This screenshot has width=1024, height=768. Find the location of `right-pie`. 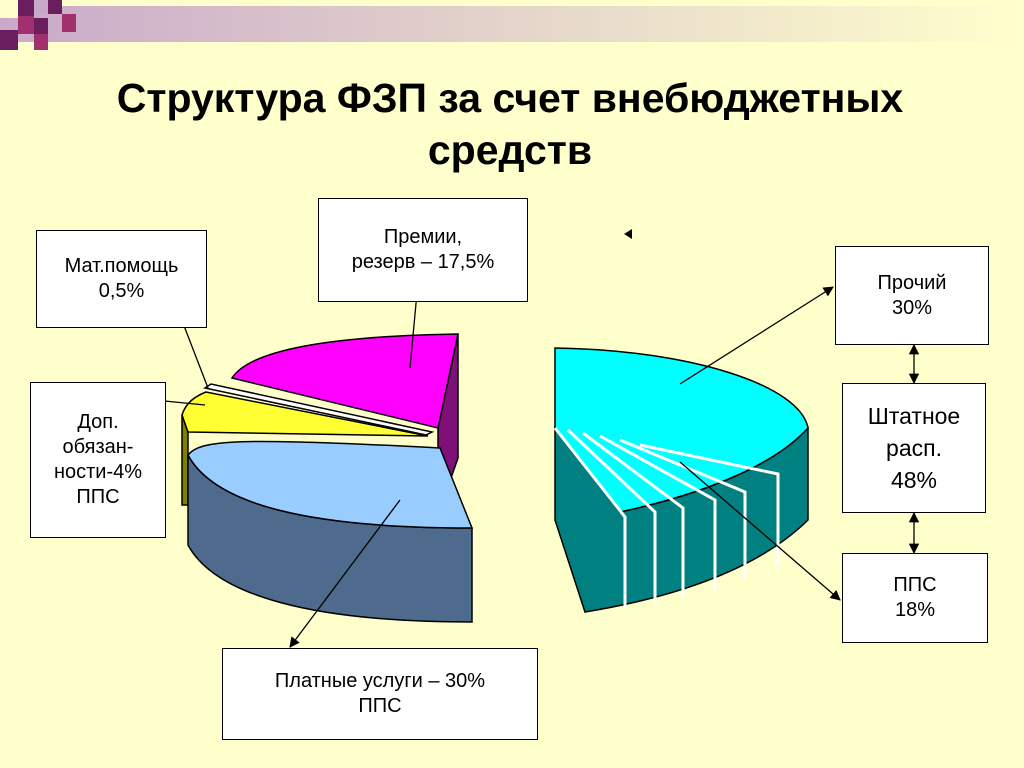

right-pie is located at coordinates (681, 480).